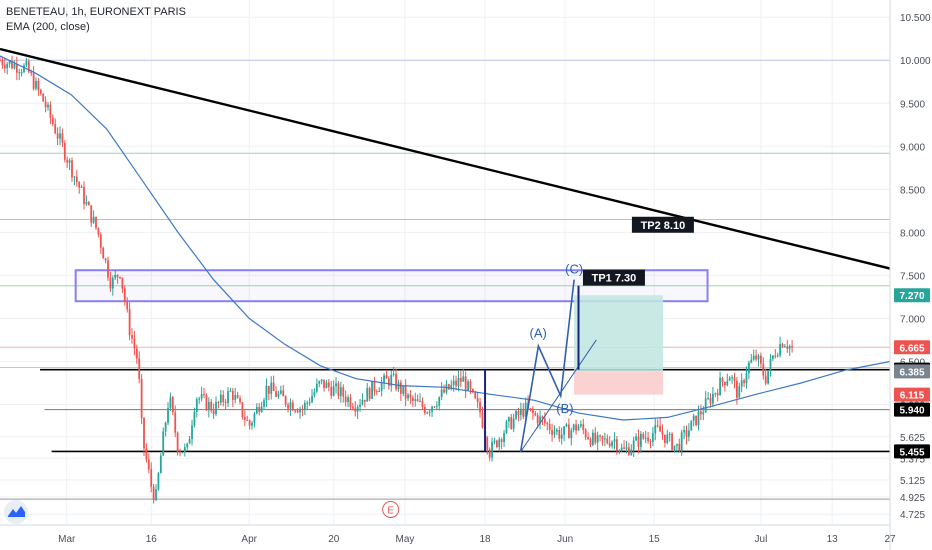  Describe the element at coordinates (911, 452) in the screenshot. I see `price-badge-label: 5.455` at that location.